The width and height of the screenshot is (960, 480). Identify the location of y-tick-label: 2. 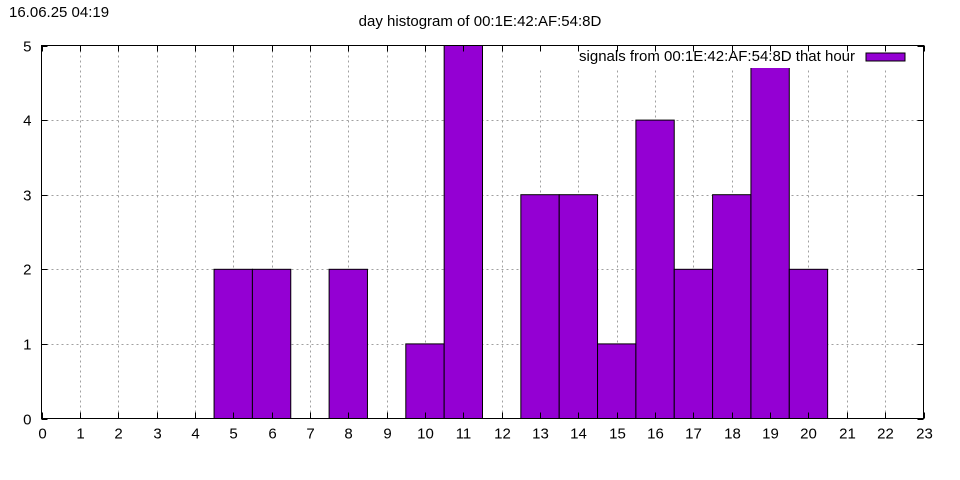
(27, 270).